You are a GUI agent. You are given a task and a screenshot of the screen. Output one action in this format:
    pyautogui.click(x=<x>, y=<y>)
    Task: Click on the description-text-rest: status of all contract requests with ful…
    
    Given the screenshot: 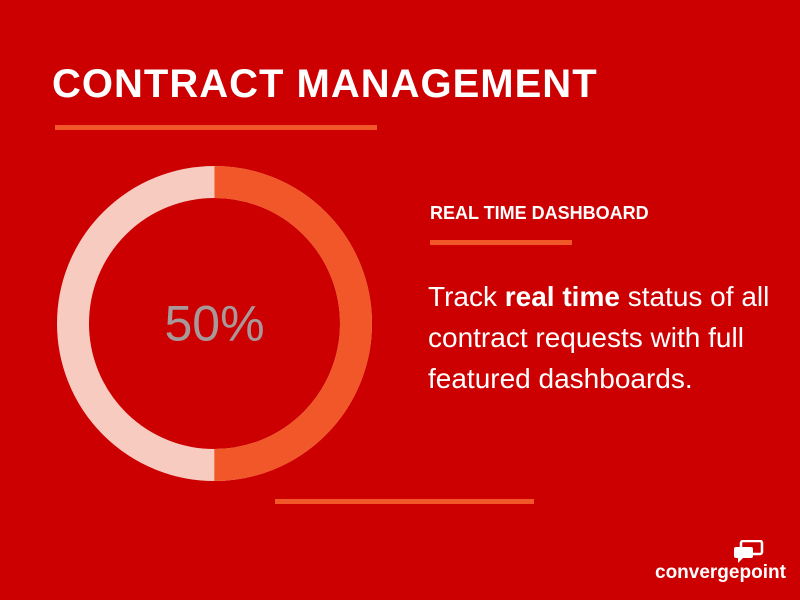 What is the action you would take?
    pyautogui.click(x=599, y=337)
    